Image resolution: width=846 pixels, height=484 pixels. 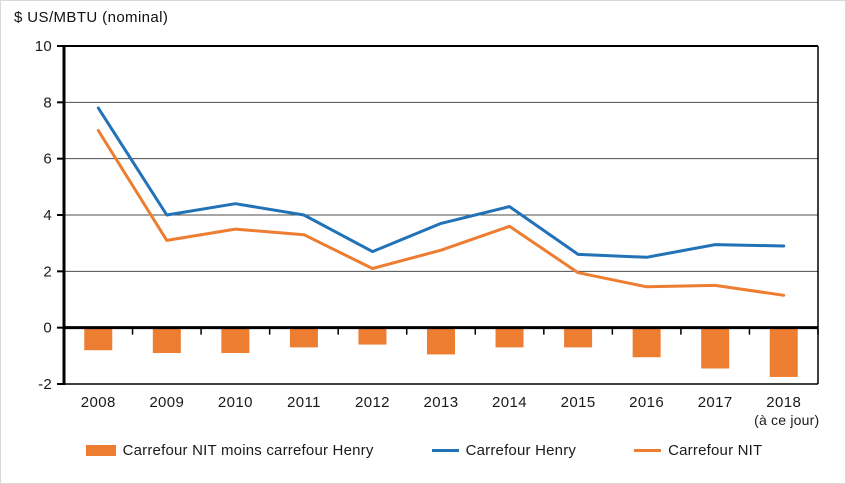 I want to click on bar-2013, so click(x=441, y=341).